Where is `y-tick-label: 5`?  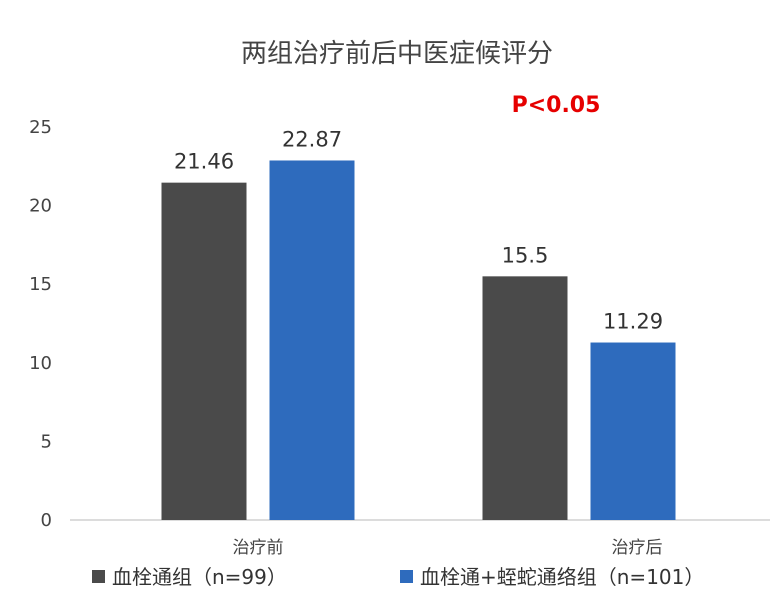 y-tick-label: 5 is located at coordinates (46, 441).